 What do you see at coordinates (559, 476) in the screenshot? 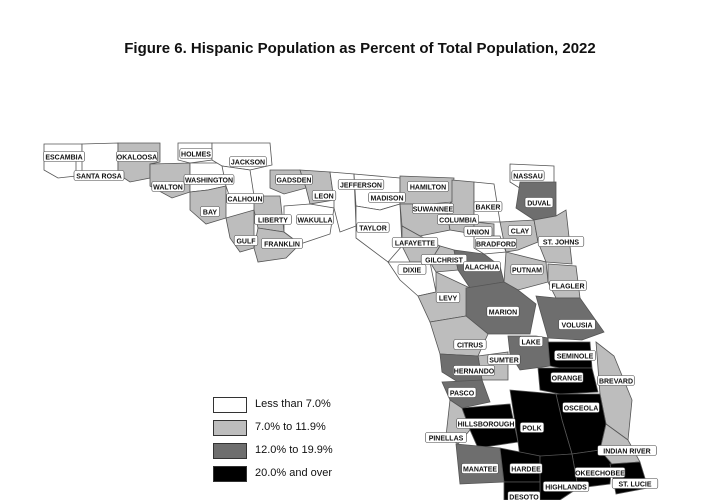
I see `county-highlands` at bounding box center [559, 476].